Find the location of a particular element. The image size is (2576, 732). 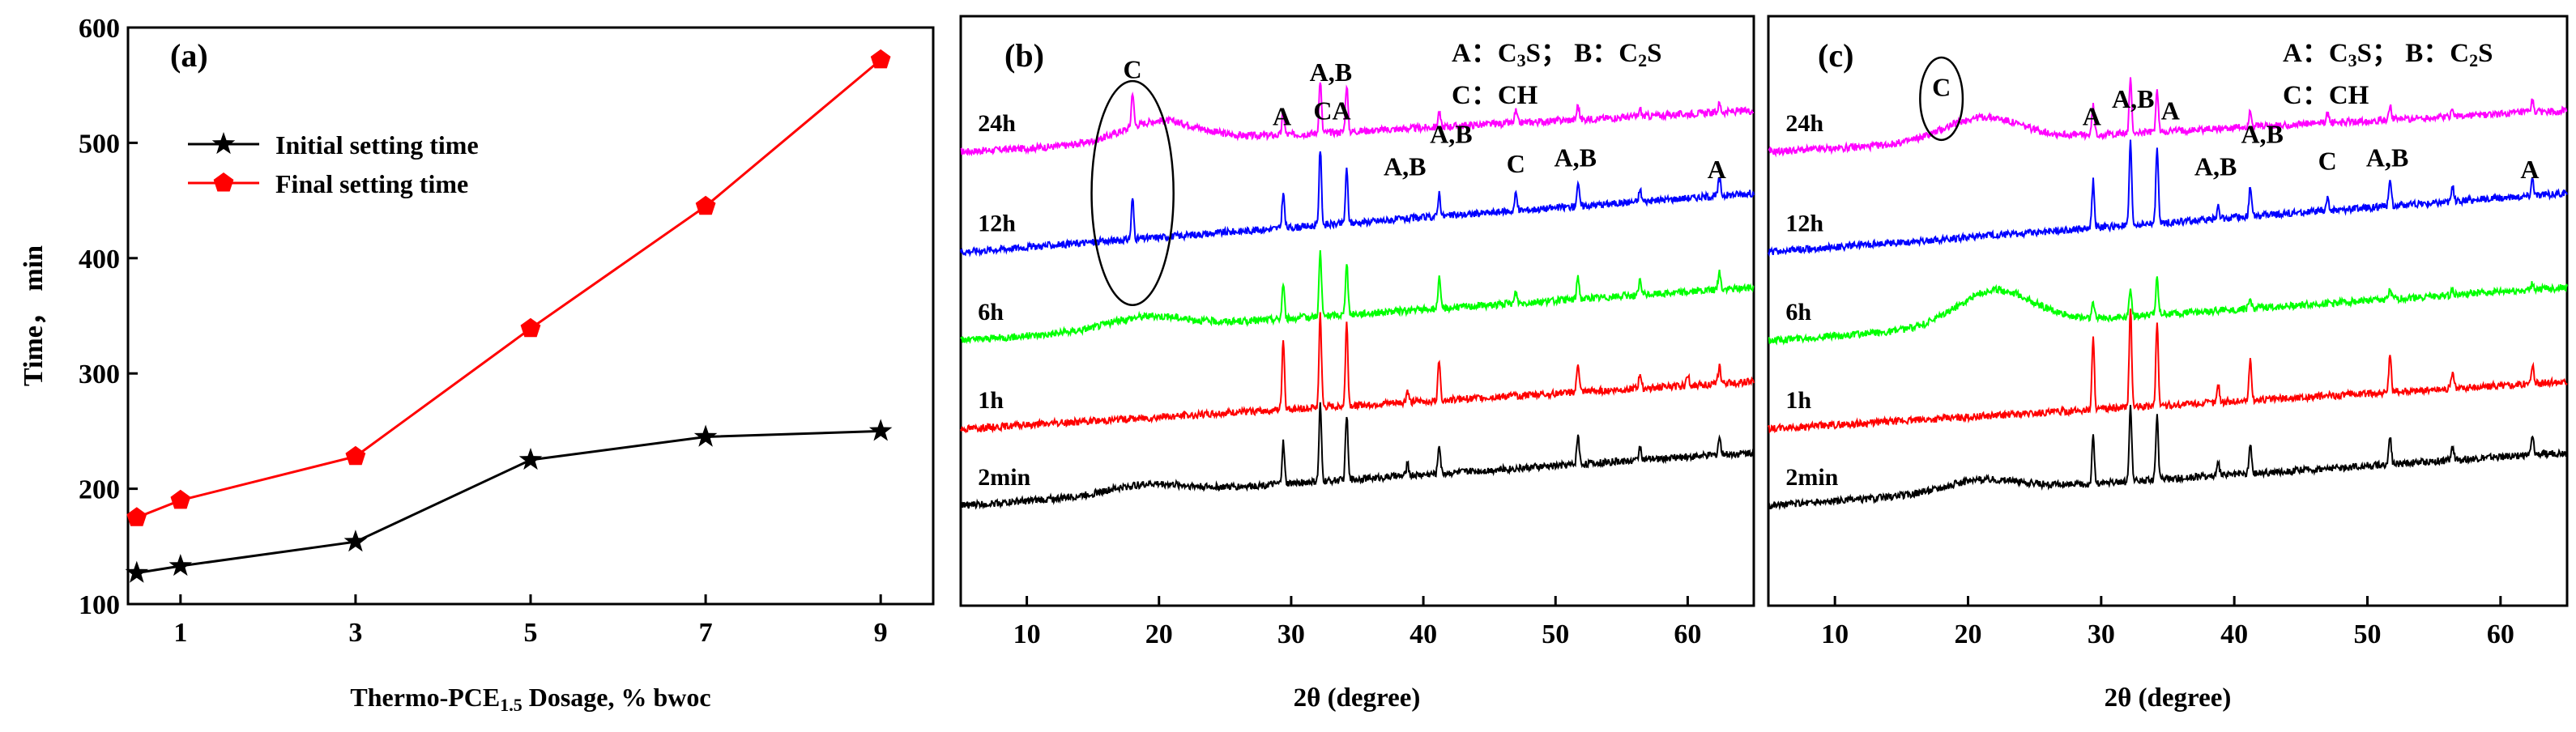

panel-c-legend-line2: C：CH is located at coordinates (2326, 95).